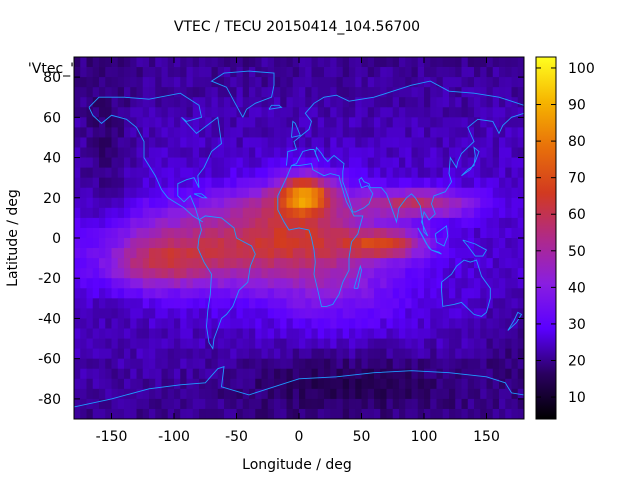 The width and height of the screenshot is (640, 480). Describe the element at coordinates (236, 437) in the screenshot. I see `x-tick-label: -50` at that location.